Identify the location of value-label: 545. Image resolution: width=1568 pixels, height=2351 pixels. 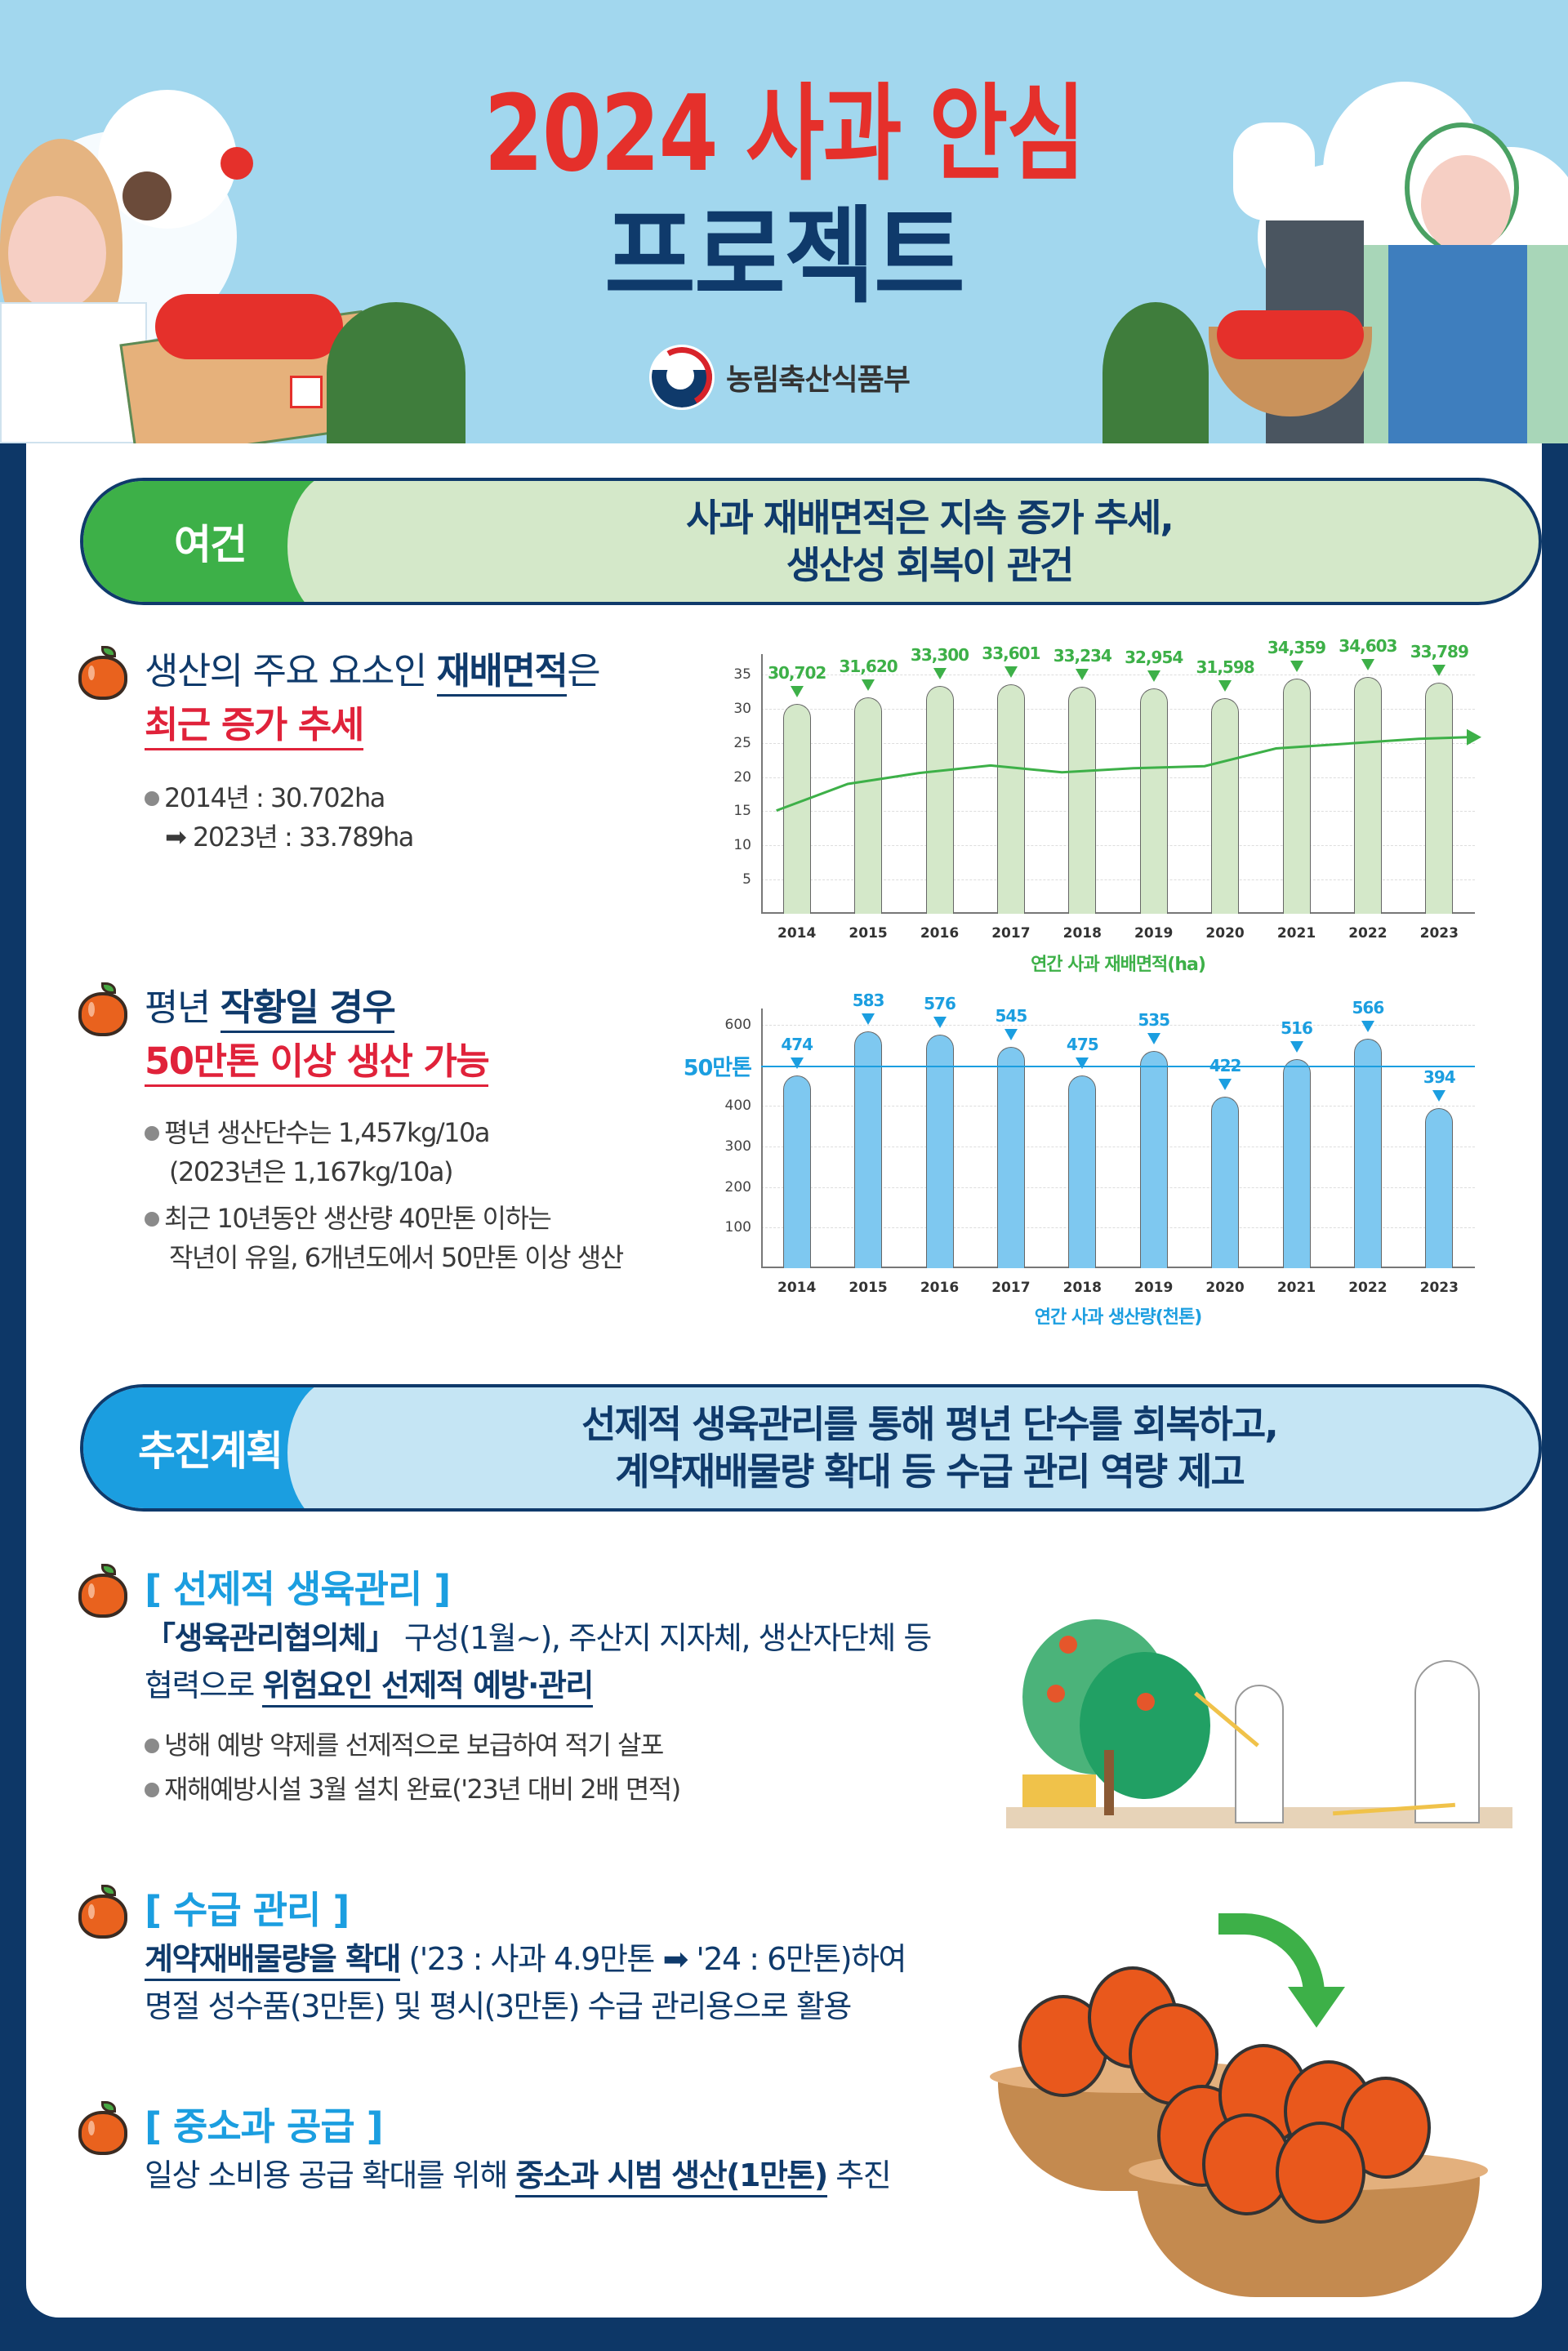
(1012, 1016).